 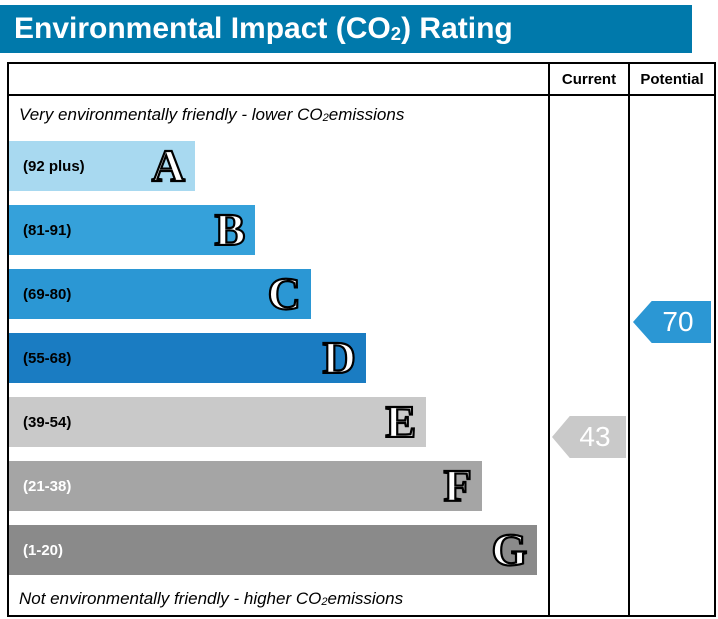 What do you see at coordinates (47, 358) in the screenshot?
I see `band-range-d: (55-68)` at bounding box center [47, 358].